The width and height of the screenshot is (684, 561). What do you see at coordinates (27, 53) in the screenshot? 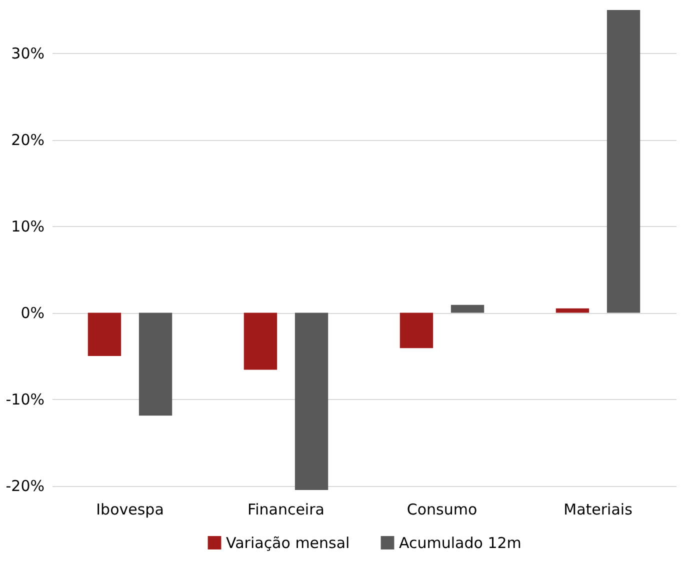
I see `y-tick-label: 30%` at bounding box center [27, 53].